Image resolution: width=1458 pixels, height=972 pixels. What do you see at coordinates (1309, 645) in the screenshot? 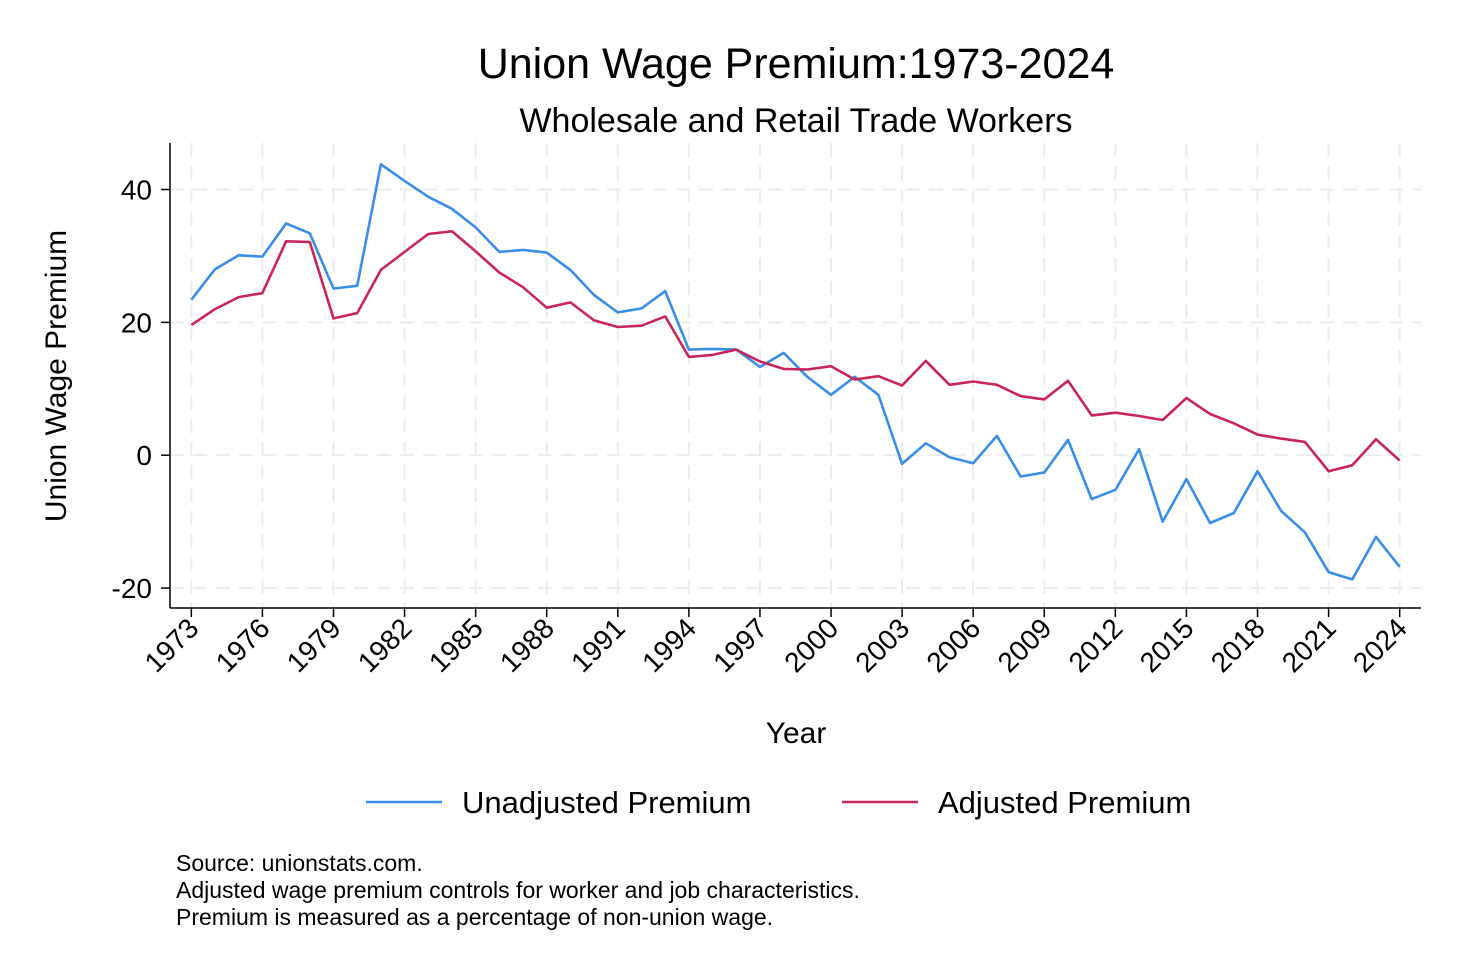
I see `x-tick-label: 2021` at bounding box center [1309, 645].